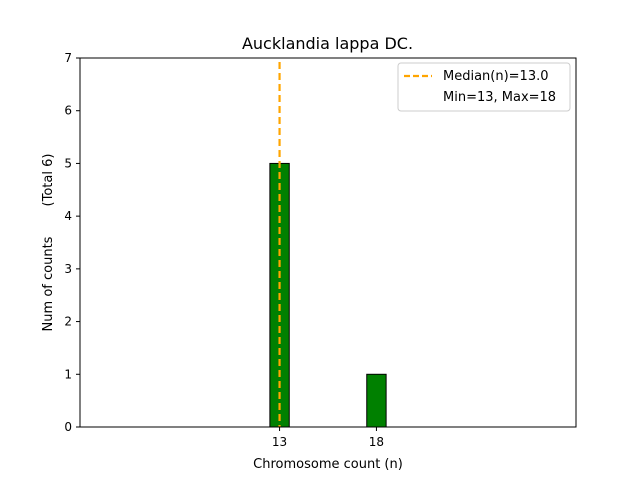 Image resolution: width=640 pixels, height=480 pixels. Describe the element at coordinates (68, 427) in the screenshot. I see `y-tick-label: 0` at that location.